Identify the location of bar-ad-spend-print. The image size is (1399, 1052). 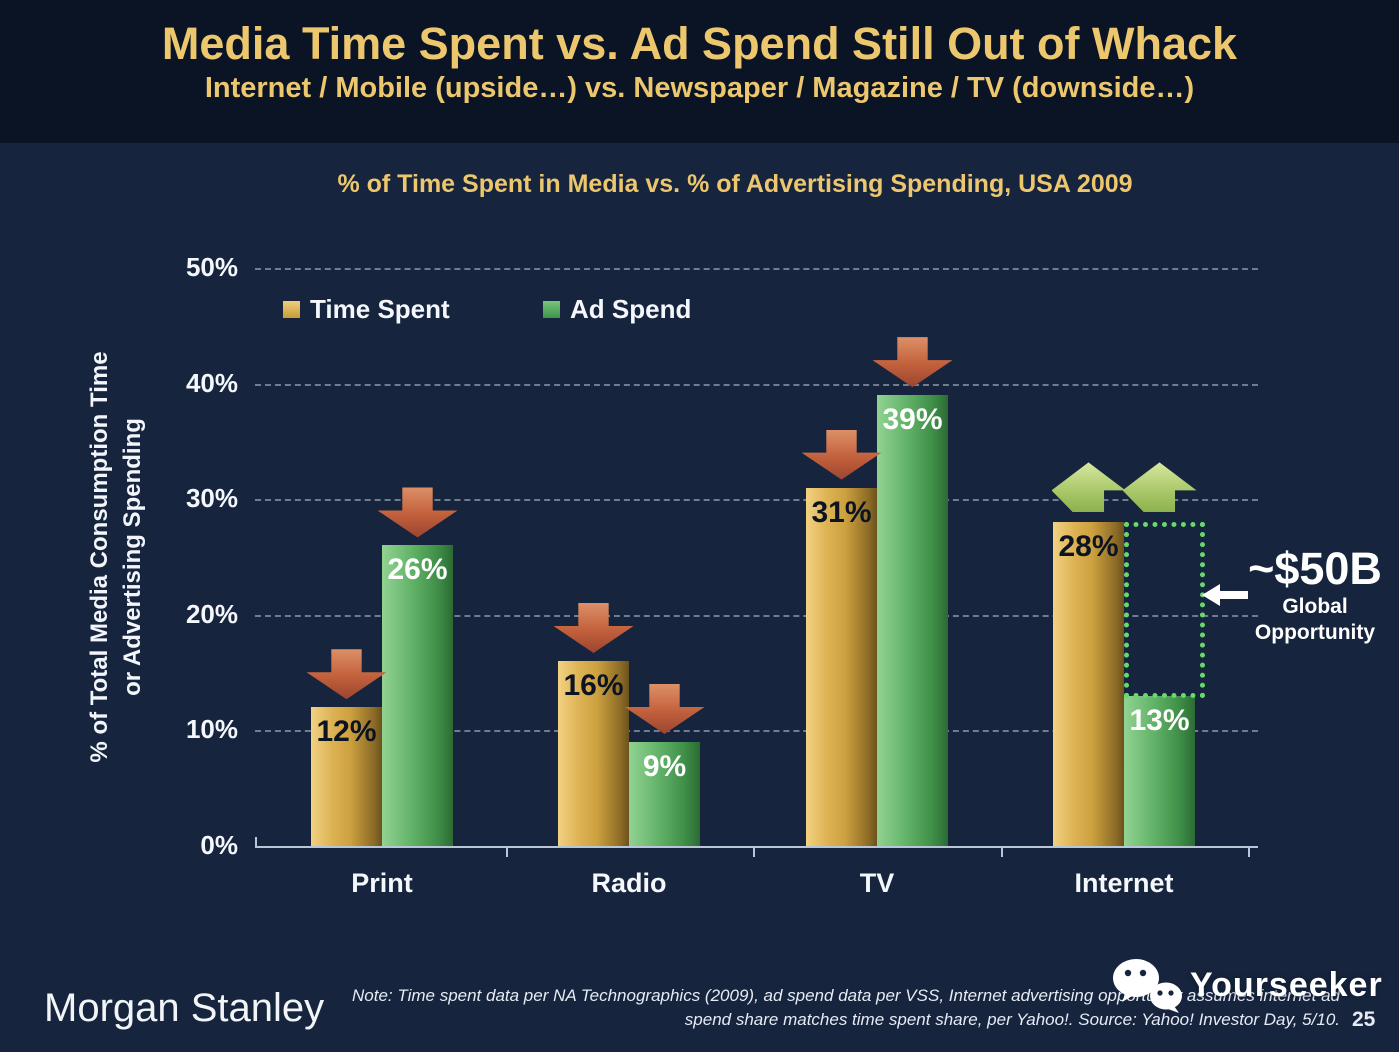
(417, 695).